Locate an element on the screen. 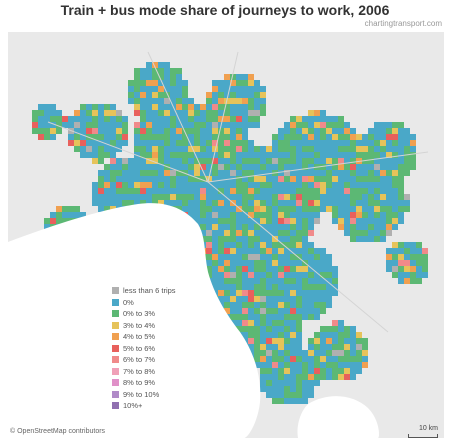  legend-item: 0% is located at coordinates (144, 303).